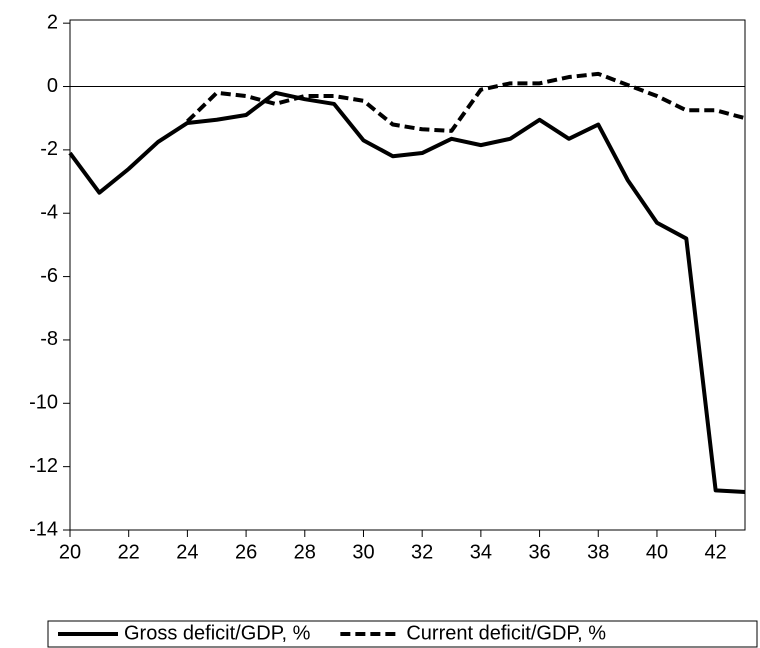 The image size is (760, 648). What do you see at coordinates (506, 633) in the screenshot?
I see `legend-label: Current deficit/GDP, %` at bounding box center [506, 633].